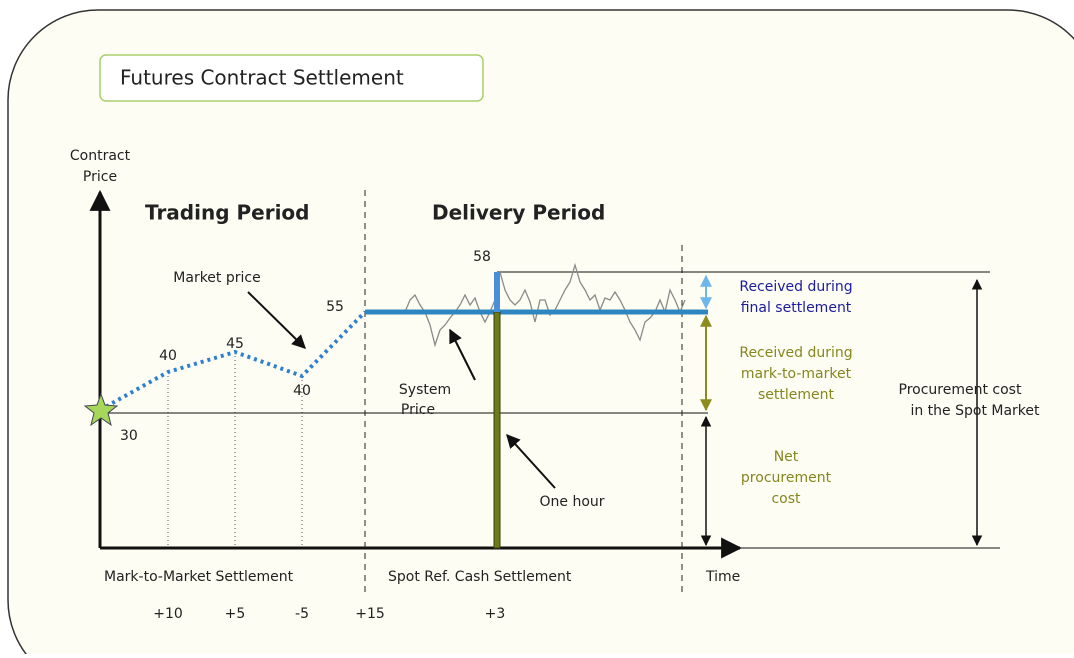 The image size is (1074, 658). I want to click on start-star, so click(101, 409).